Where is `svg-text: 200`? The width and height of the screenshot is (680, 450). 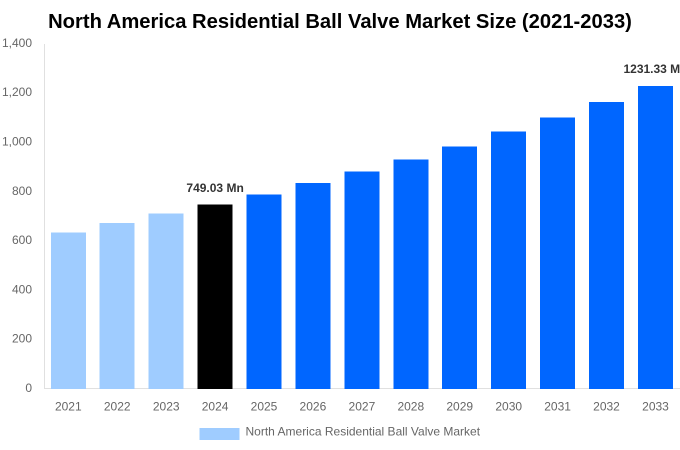 svg-text: 200 is located at coordinates (22, 339).